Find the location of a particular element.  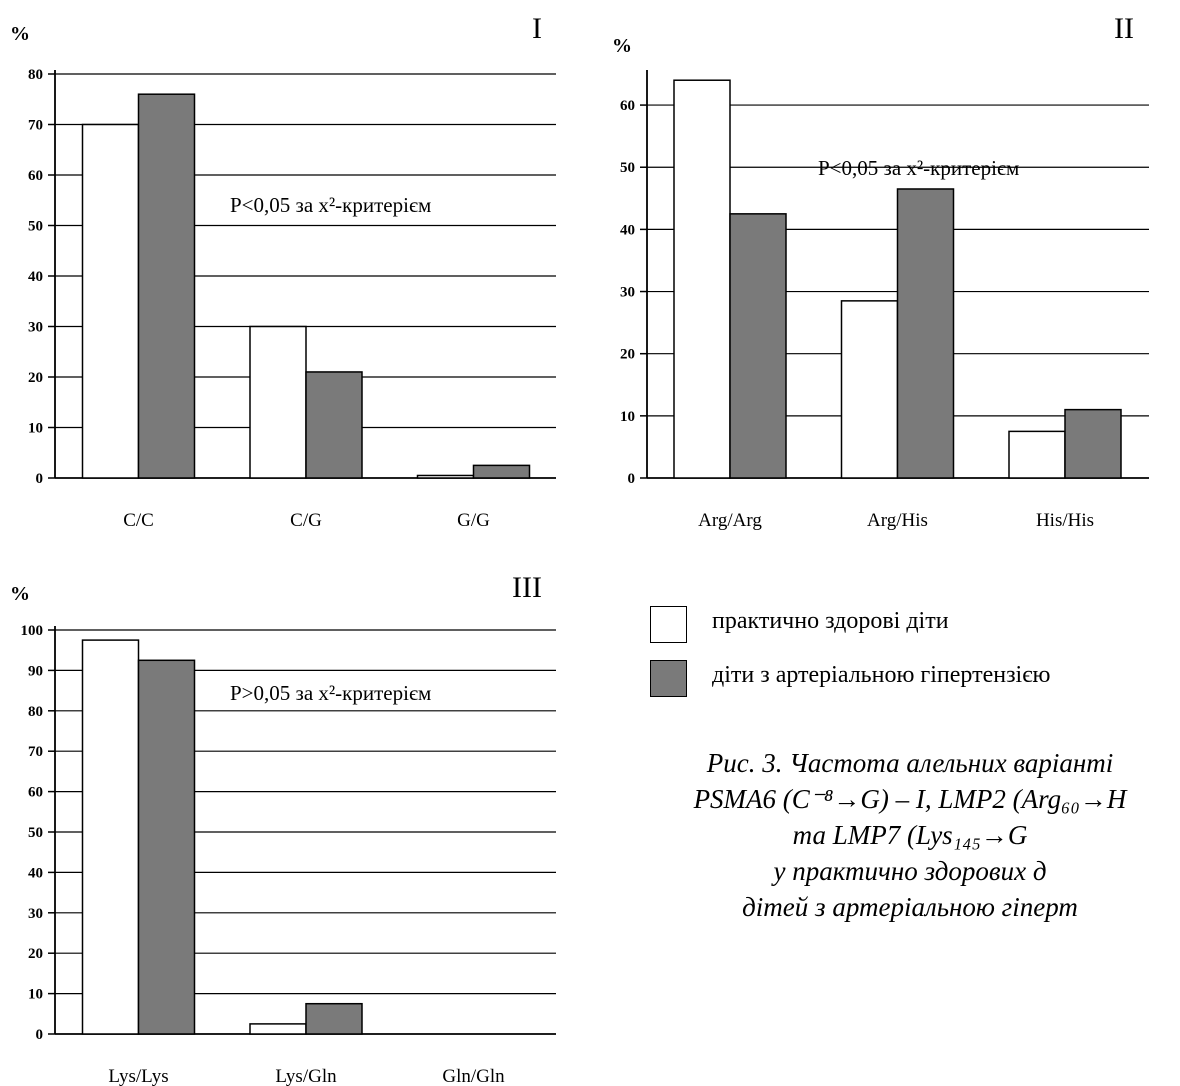

panel-label: I is located at coordinates (537, 28).